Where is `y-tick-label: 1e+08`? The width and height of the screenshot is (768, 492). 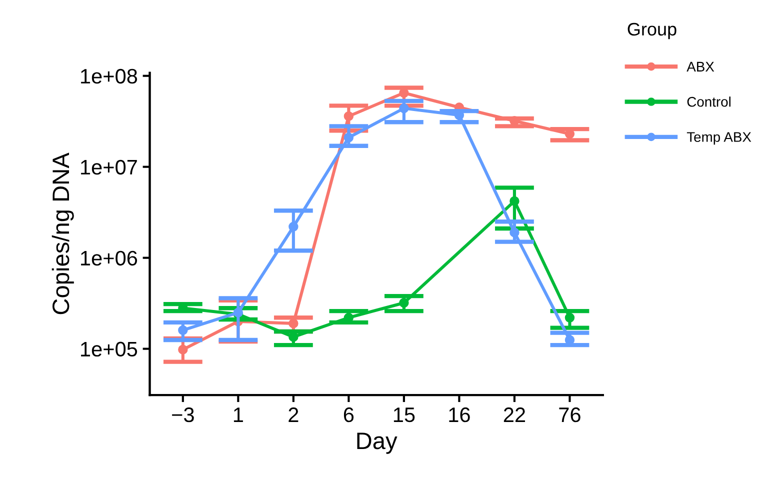
y-tick-label: 1e+08 is located at coordinates (109, 76).